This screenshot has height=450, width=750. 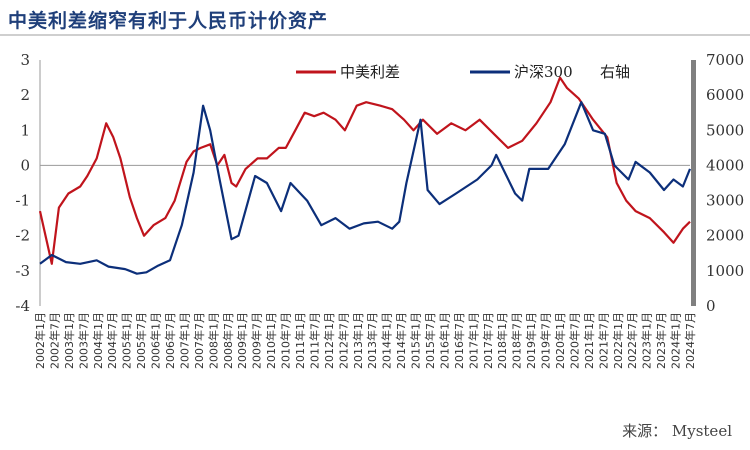 What do you see at coordinates (242, 340) in the screenshot?
I see `x-tick-label: 2009年1月` at bounding box center [242, 340].